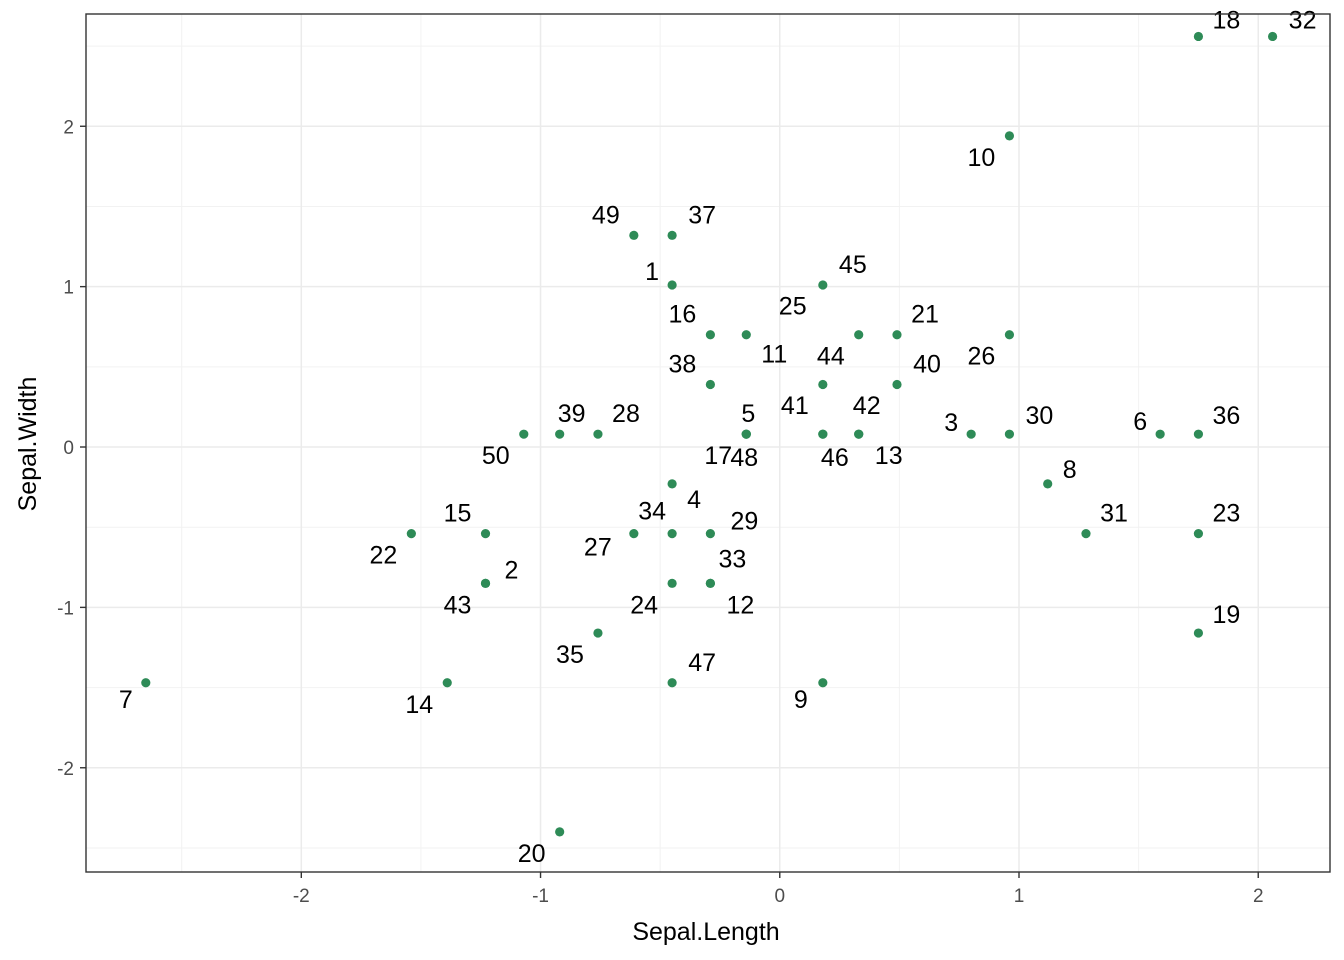  Describe the element at coordinates (496, 456) in the screenshot. I see `point-label-50: 50` at that location.